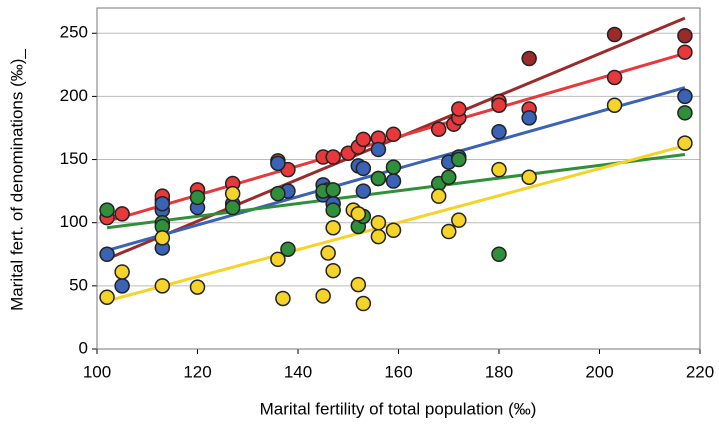 The image size is (719, 426). What do you see at coordinates (74, 32) in the screenshot?
I see `y-tick-label: 250` at bounding box center [74, 32].